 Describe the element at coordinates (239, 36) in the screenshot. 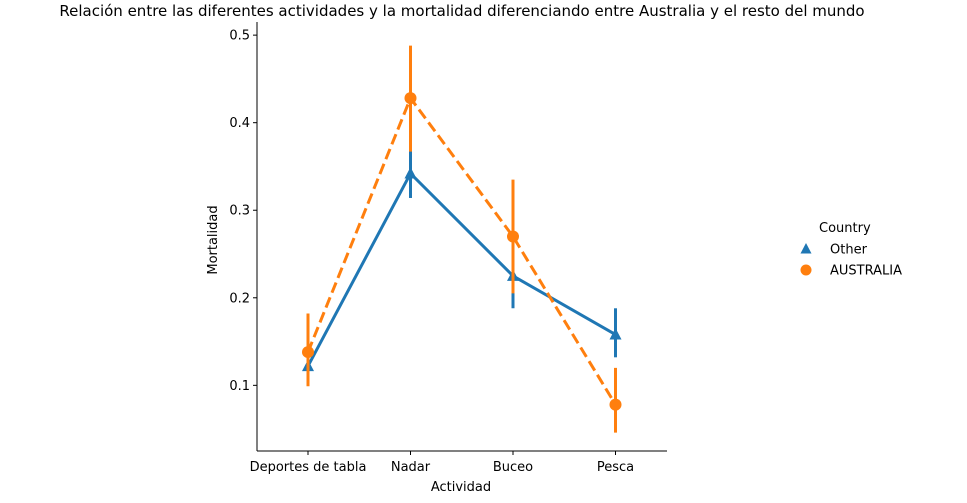

I see `y-tick-label: 0.5` at that location.